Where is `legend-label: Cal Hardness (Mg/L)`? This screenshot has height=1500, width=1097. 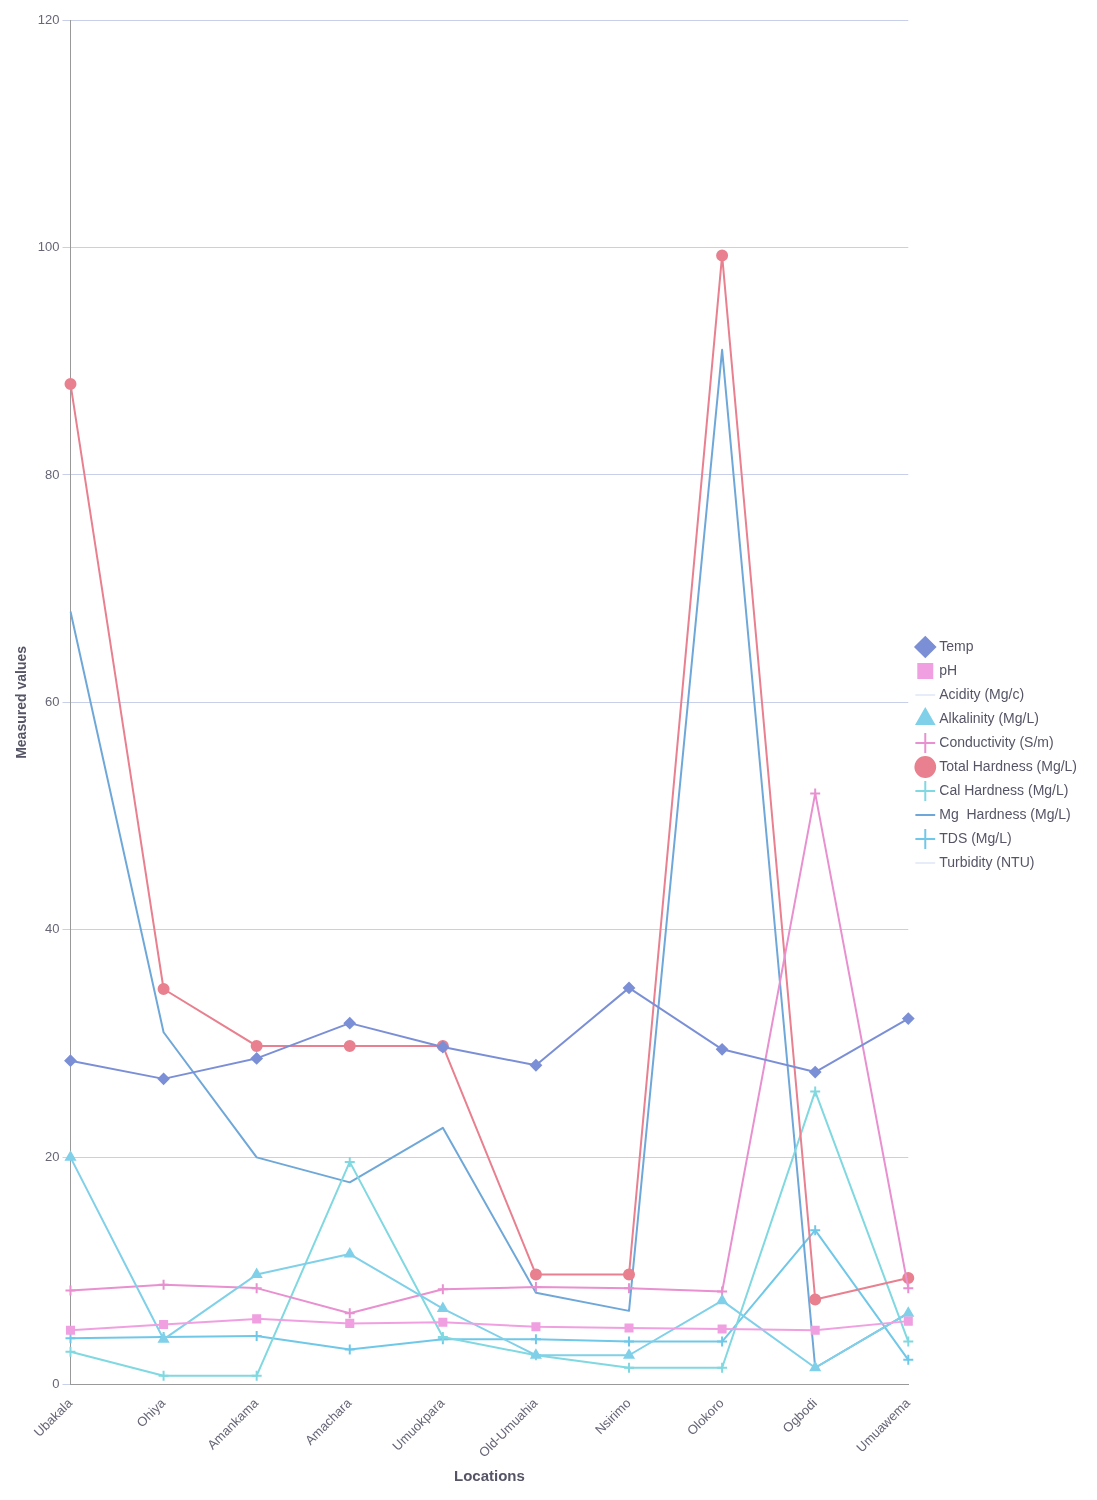
legend-label: Cal Hardness (Mg/L) is located at coordinates (1004, 789).